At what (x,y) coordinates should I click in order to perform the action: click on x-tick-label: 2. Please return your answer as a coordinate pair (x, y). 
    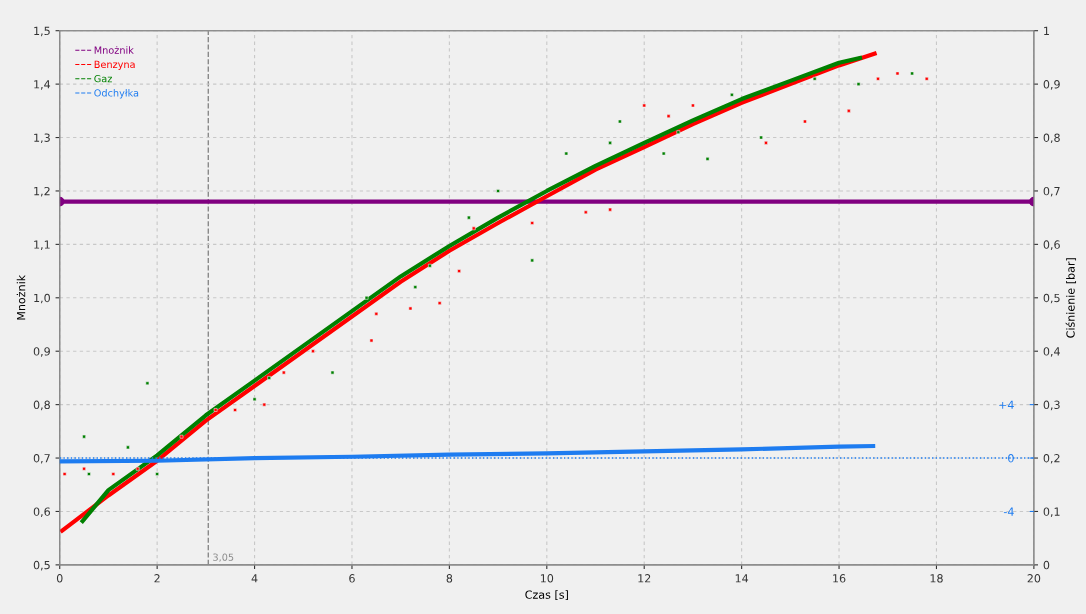
    Looking at the image, I should click on (157, 578).